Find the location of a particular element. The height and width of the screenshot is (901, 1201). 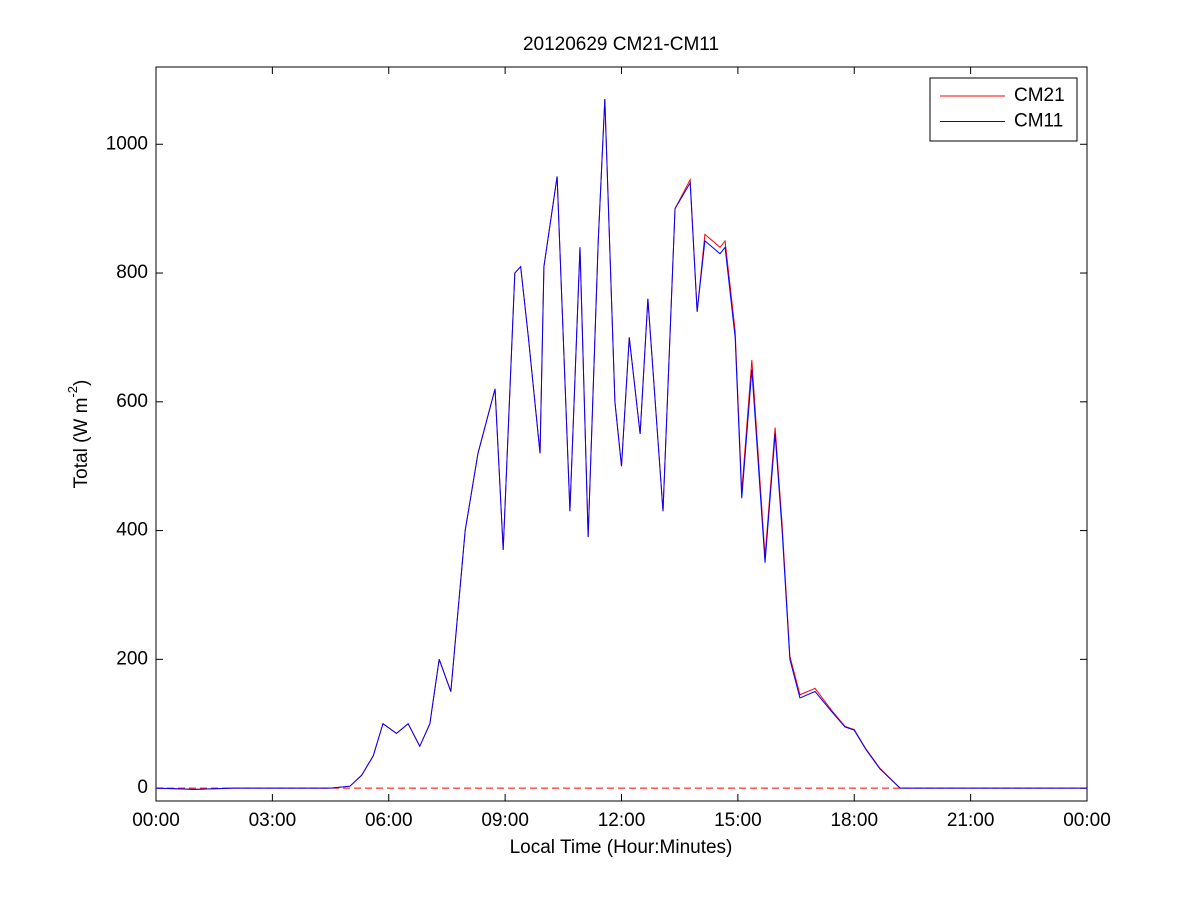

x-tick-label: 06:00 is located at coordinates (389, 820).